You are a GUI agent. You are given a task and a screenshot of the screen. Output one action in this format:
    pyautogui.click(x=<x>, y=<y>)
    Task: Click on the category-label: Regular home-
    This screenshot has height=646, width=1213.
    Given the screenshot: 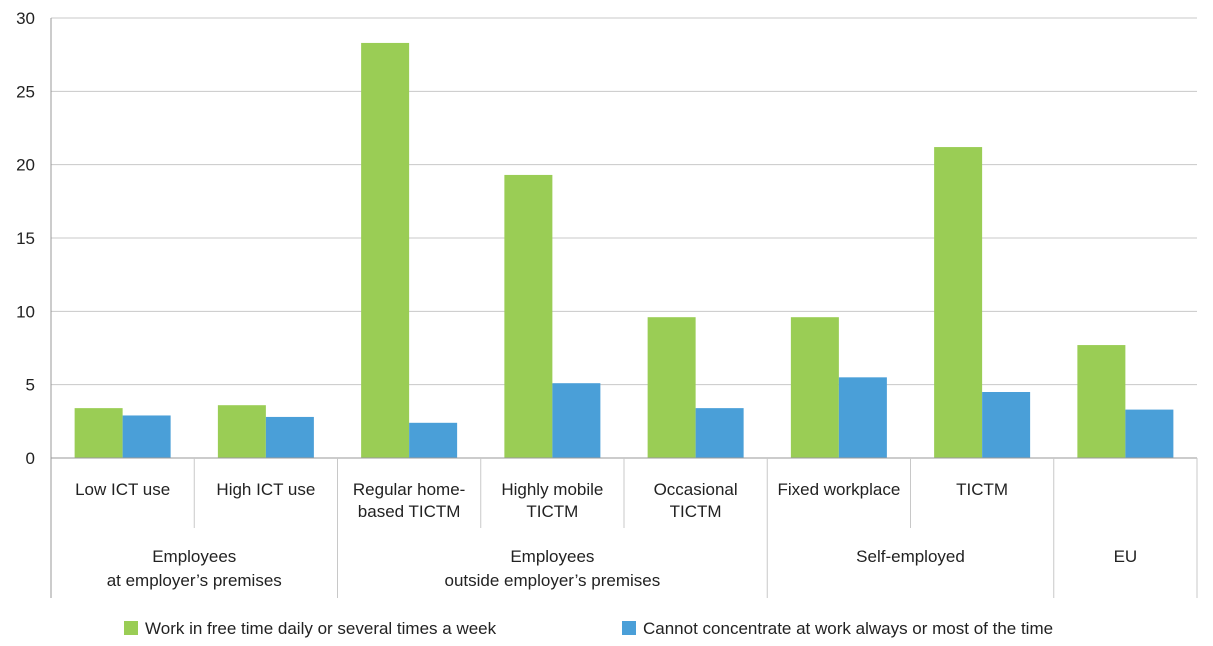 What is the action you would take?
    pyautogui.click(x=409, y=489)
    